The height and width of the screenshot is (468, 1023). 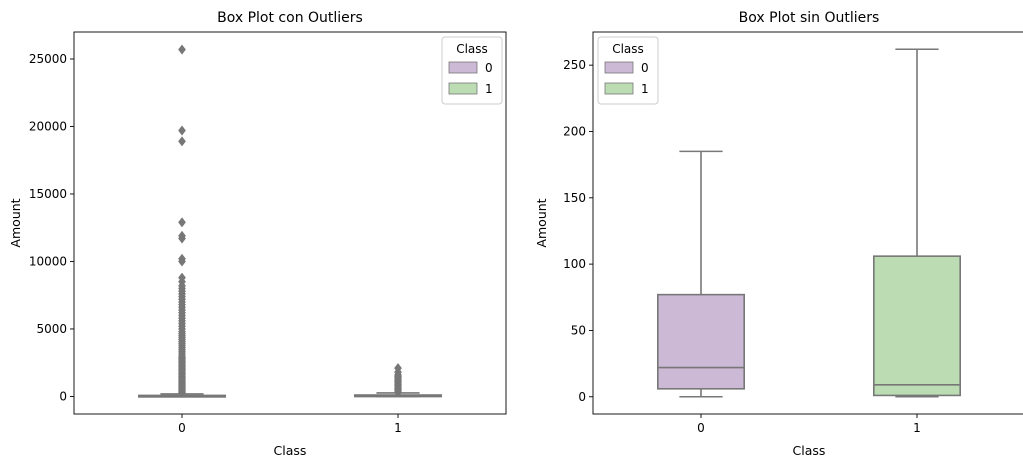 What do you see at coordinates (574, 198) in the screenshot?
I see `chart-2-ytick-label: 150` at bounding box center [574, 198].